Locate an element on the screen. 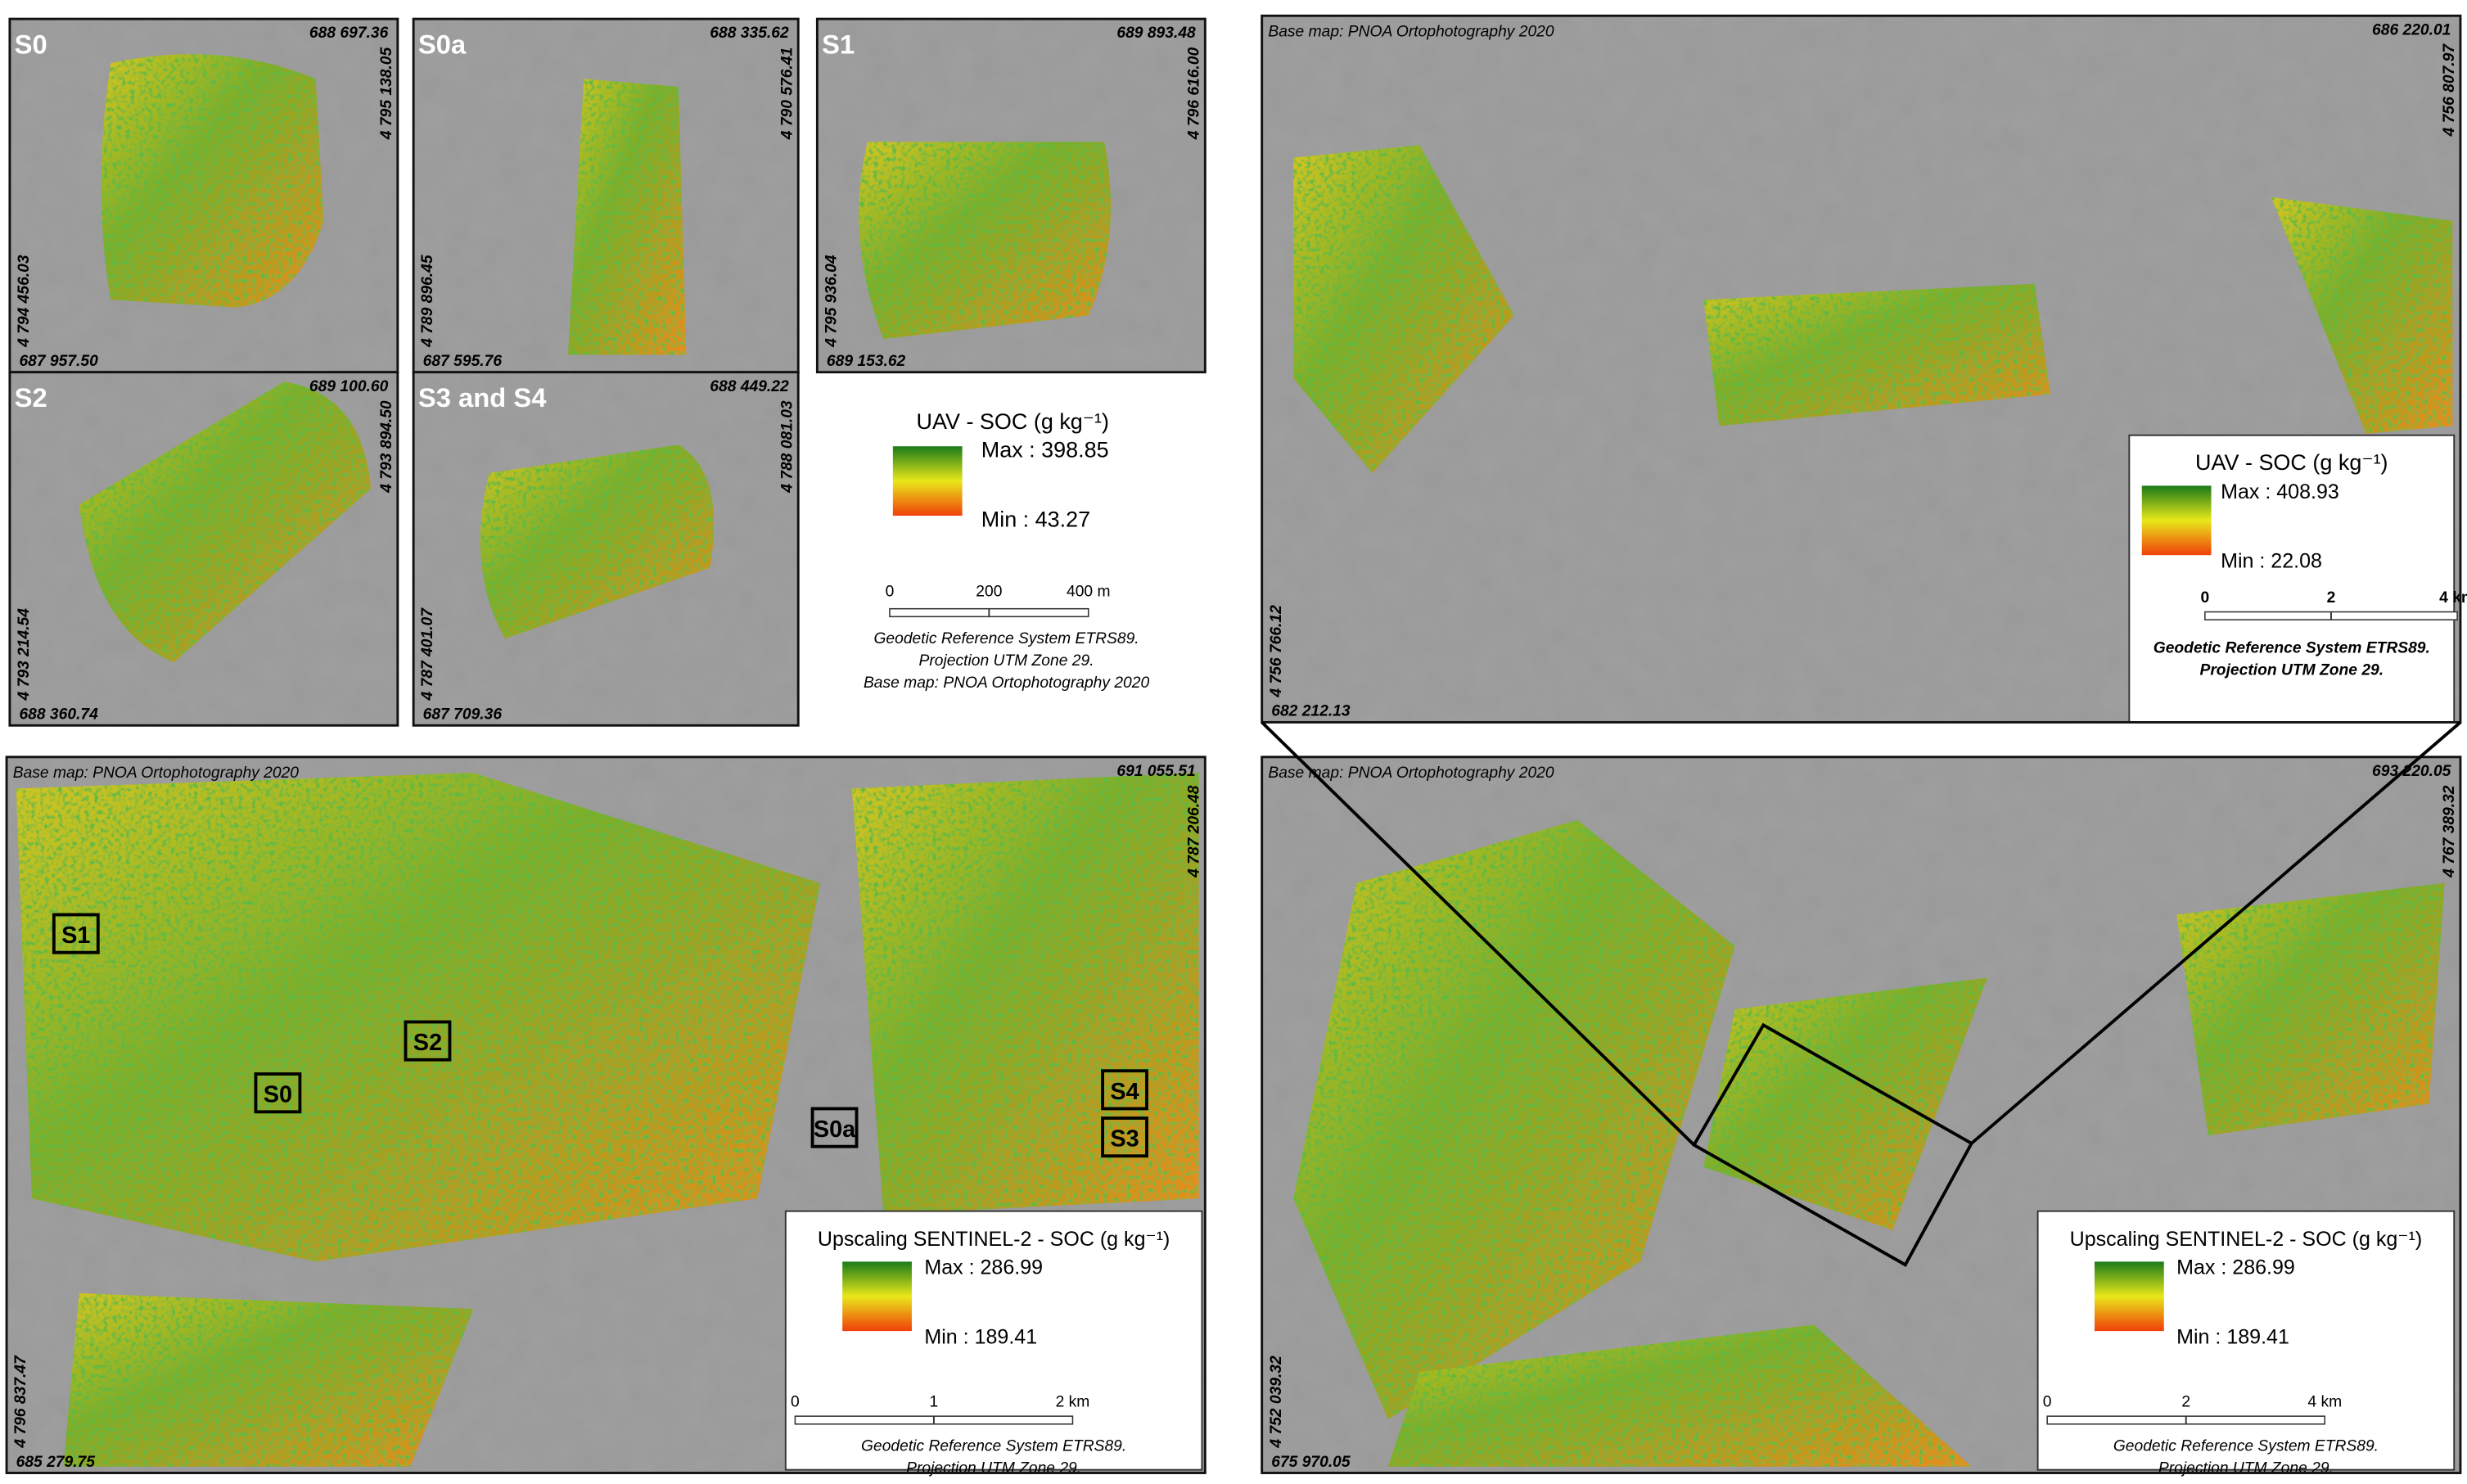 This screenshot has width=2467, height=1484. coord-bottom: 675 970.05 is located at coordinates (1311, 1462).